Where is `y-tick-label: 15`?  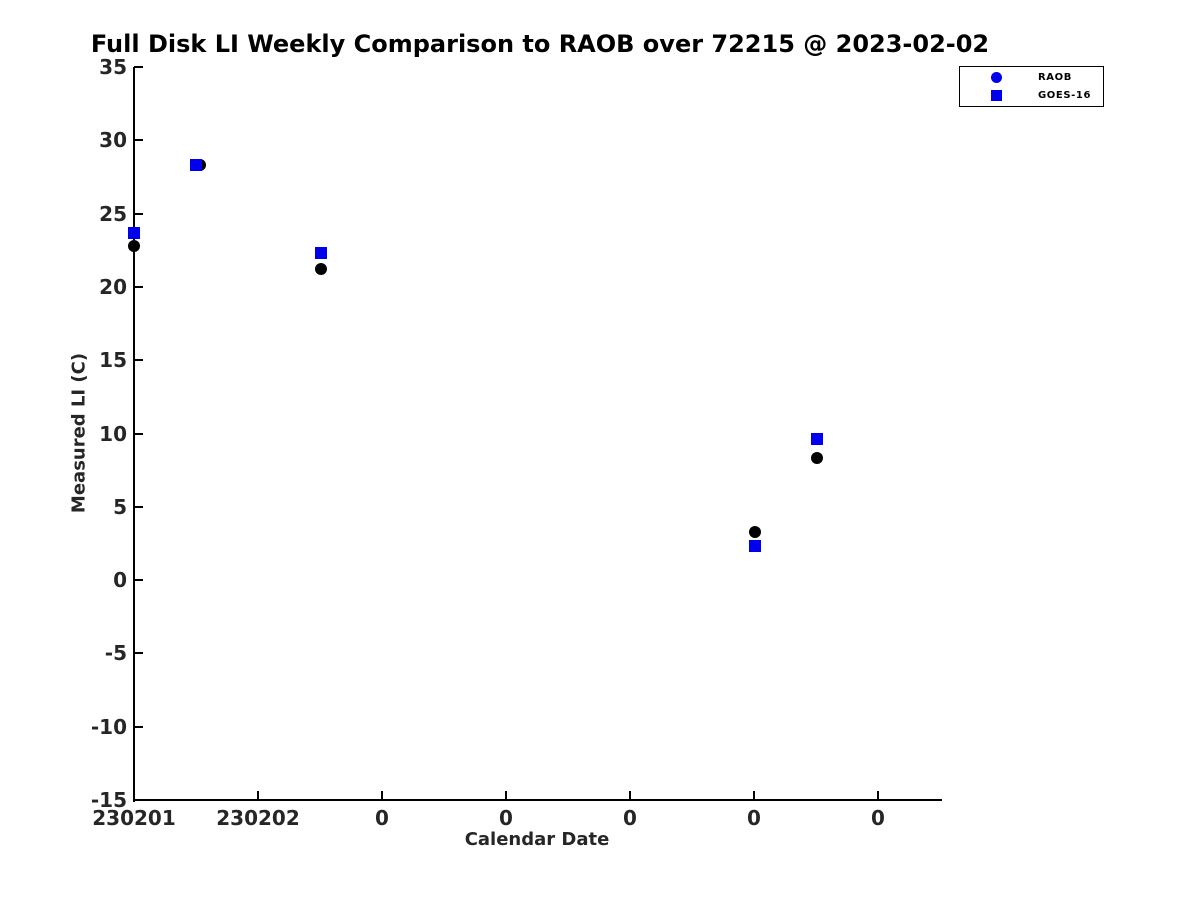 y-tick-label: 15 is located at coordinates (113, 360).